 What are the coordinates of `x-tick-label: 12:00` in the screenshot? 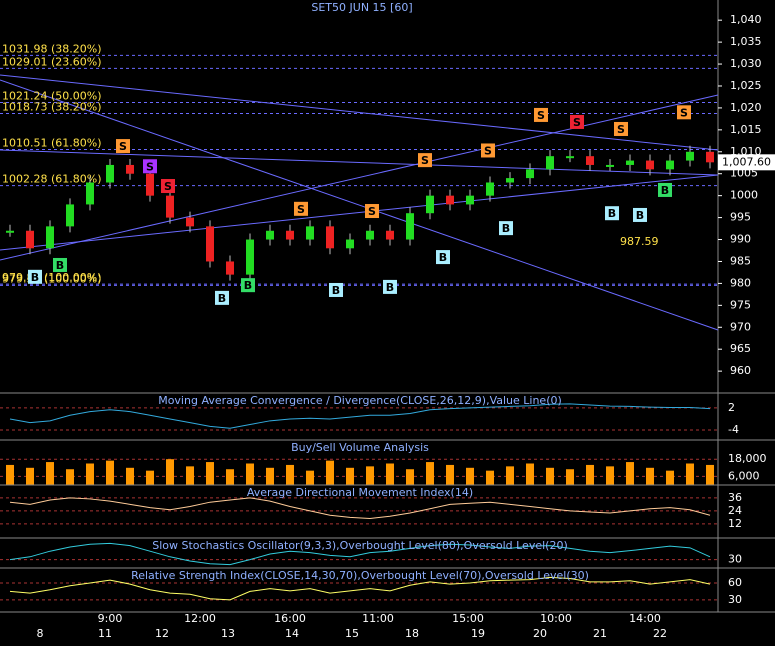 It's located at (200, 618).